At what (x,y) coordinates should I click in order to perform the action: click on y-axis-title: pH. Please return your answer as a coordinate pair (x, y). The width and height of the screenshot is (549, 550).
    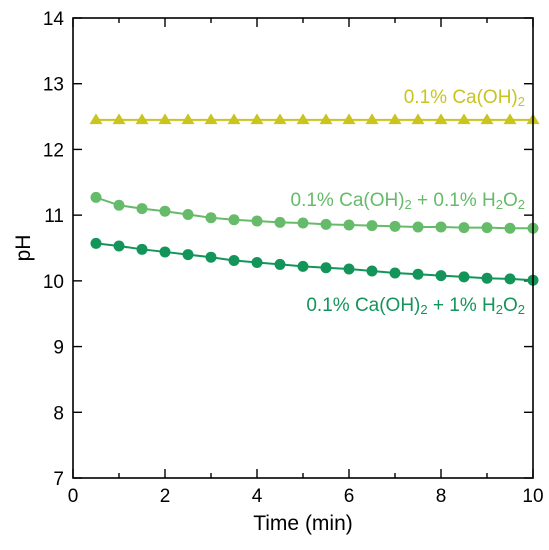
    Looking at the image, I should click on (23, 248).